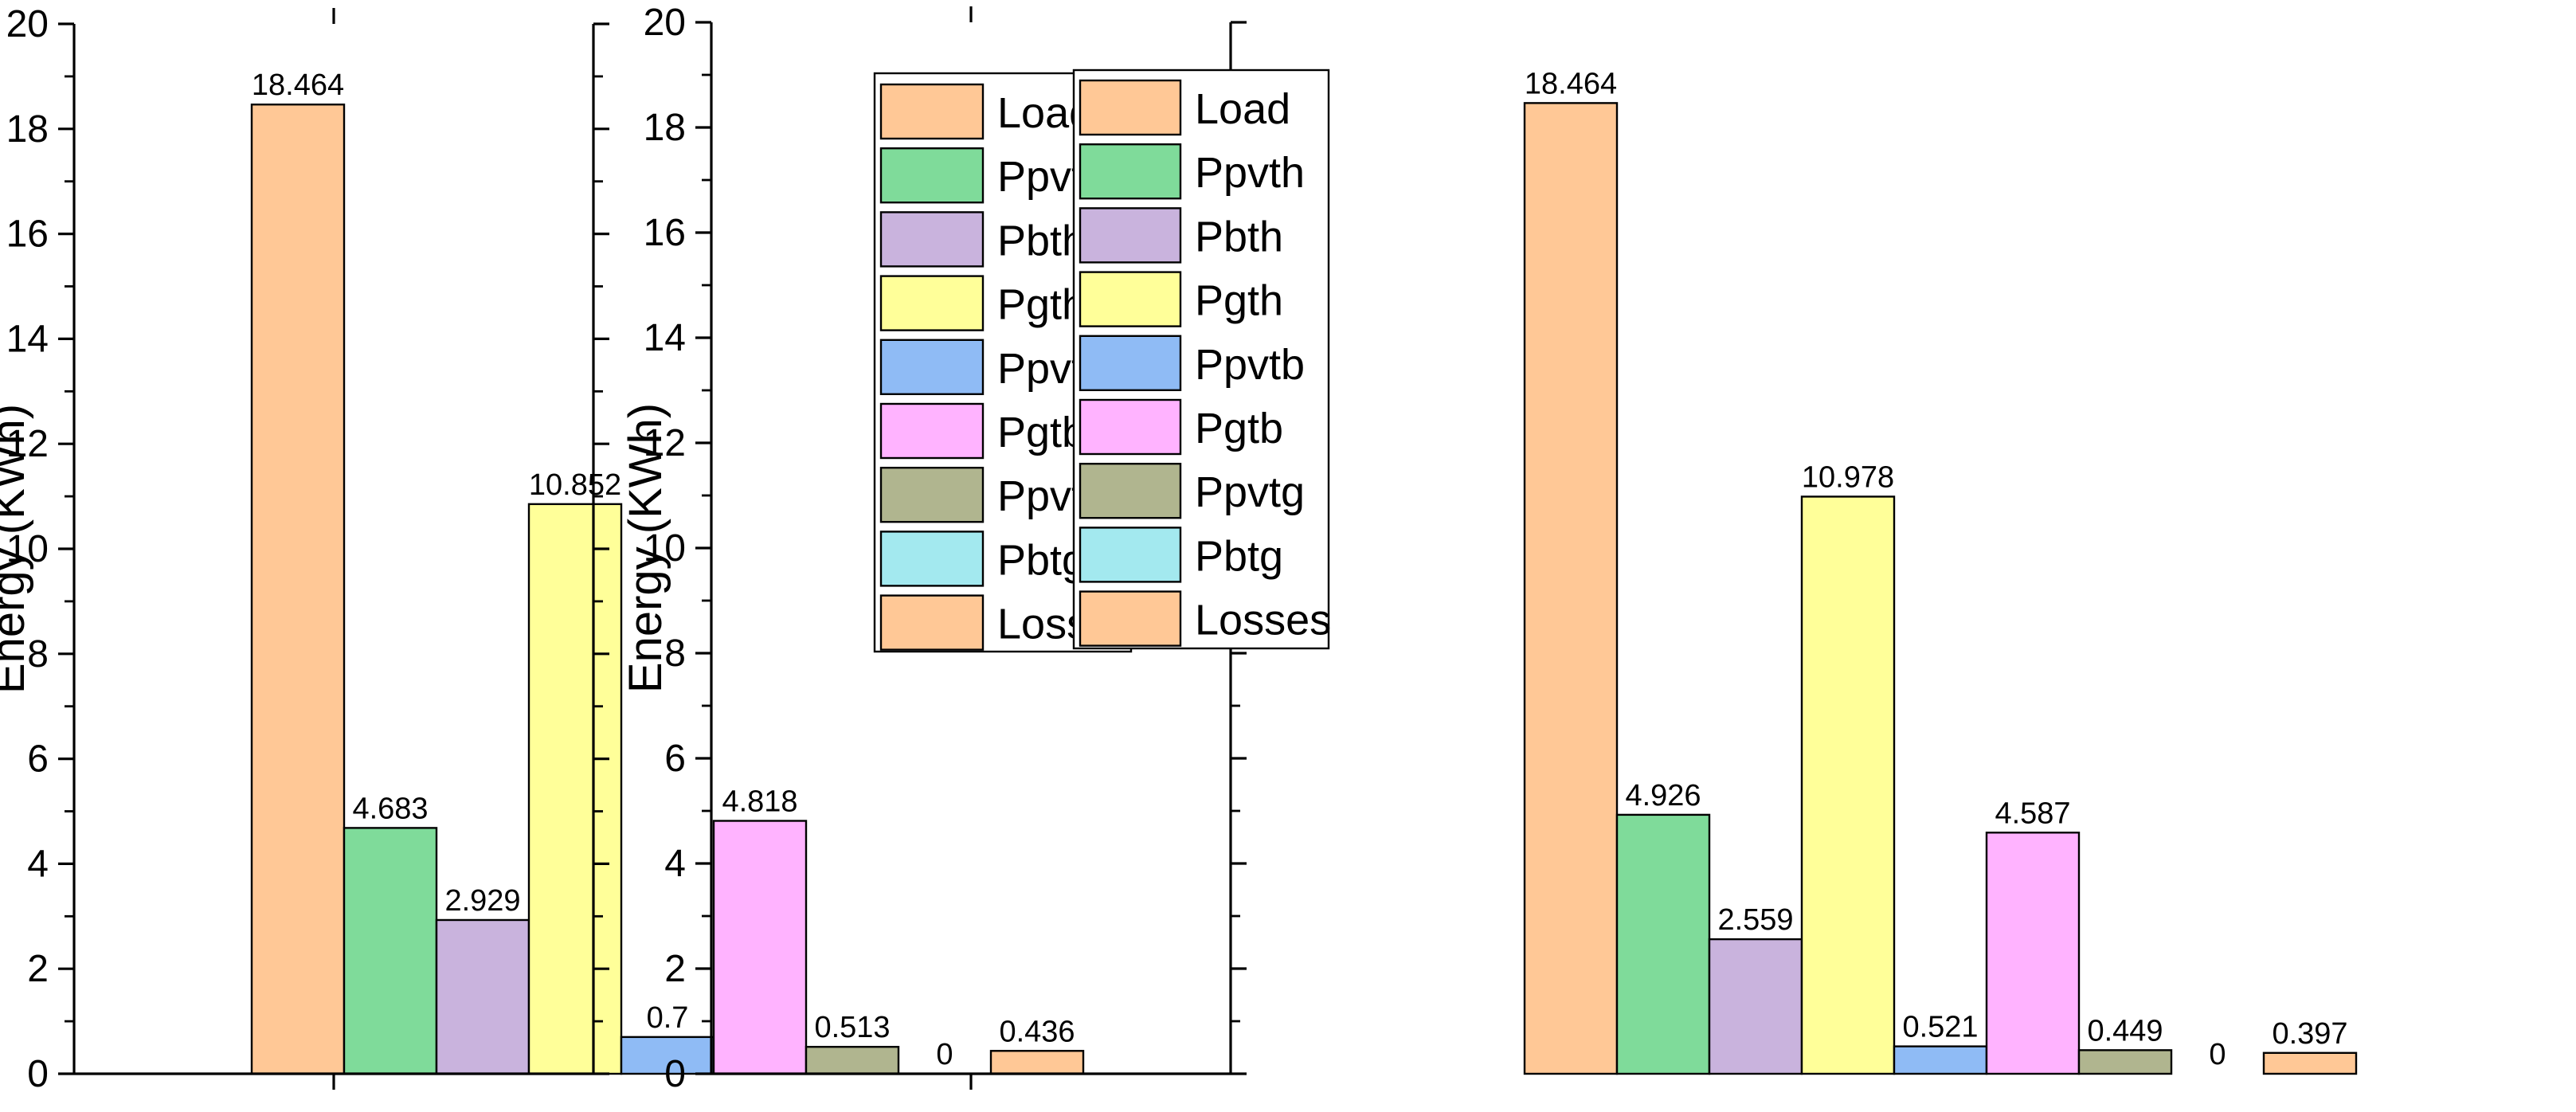  I want to click on data-label-pgtb: 4.818, so click(759, 801).